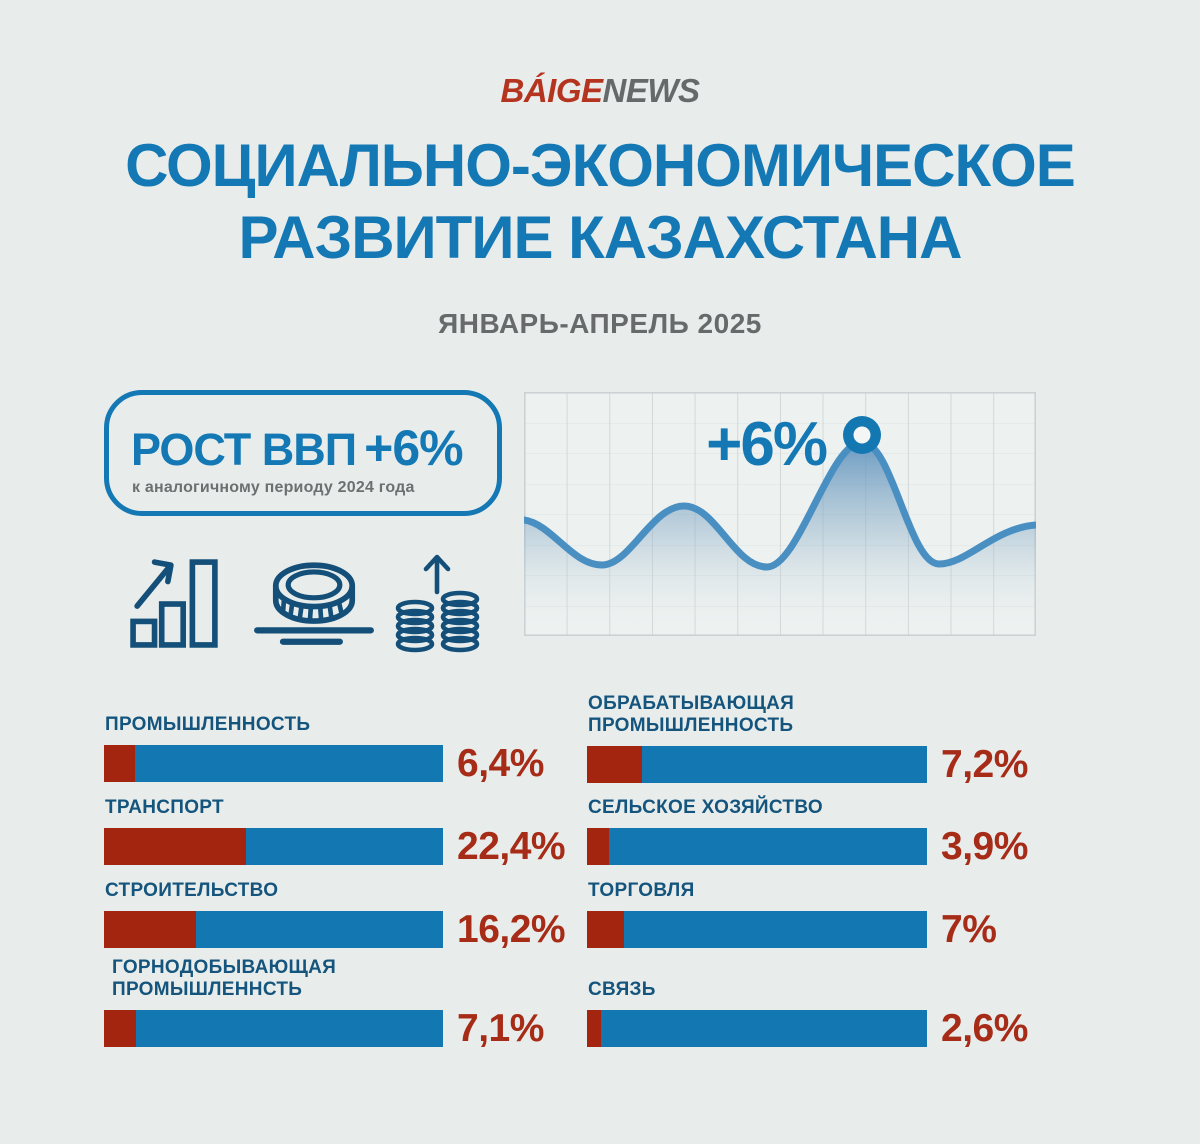 This screenshot has width=1200, height=1144. I want to click on sector-label: ПРОМЫШЛЕННОСТЬ, so click(208, 724).